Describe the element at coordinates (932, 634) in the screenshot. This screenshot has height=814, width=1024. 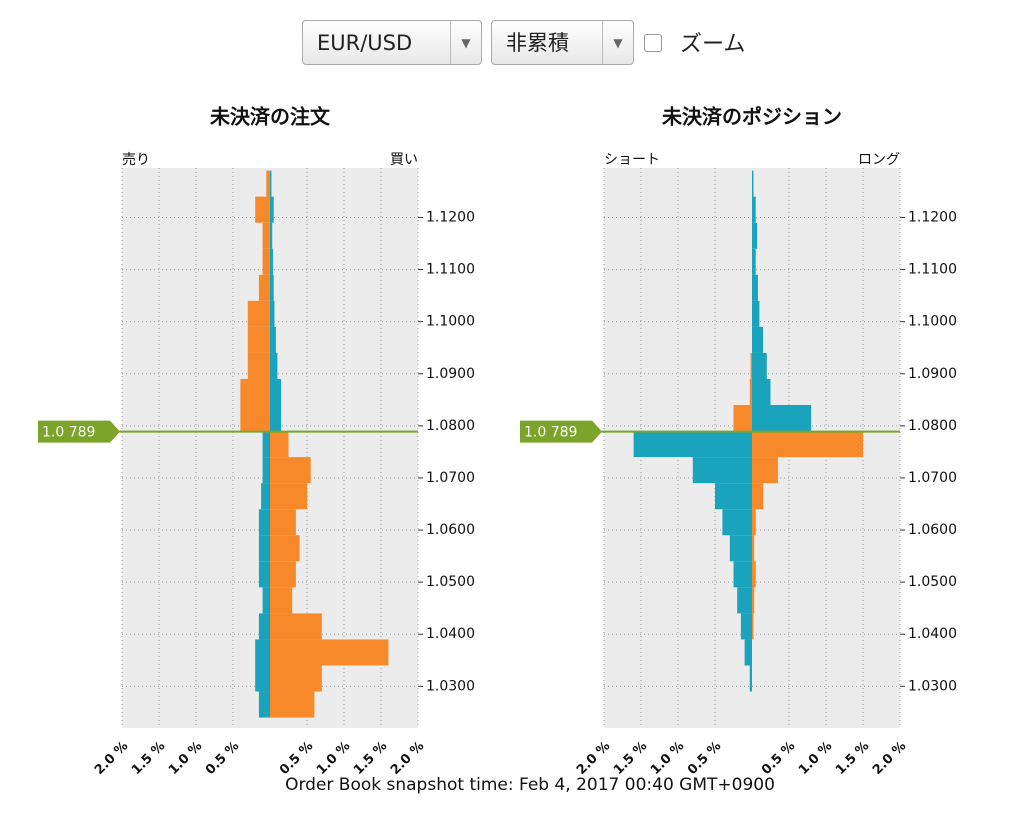
I see `y-tick-label: 1.0400` at that location.